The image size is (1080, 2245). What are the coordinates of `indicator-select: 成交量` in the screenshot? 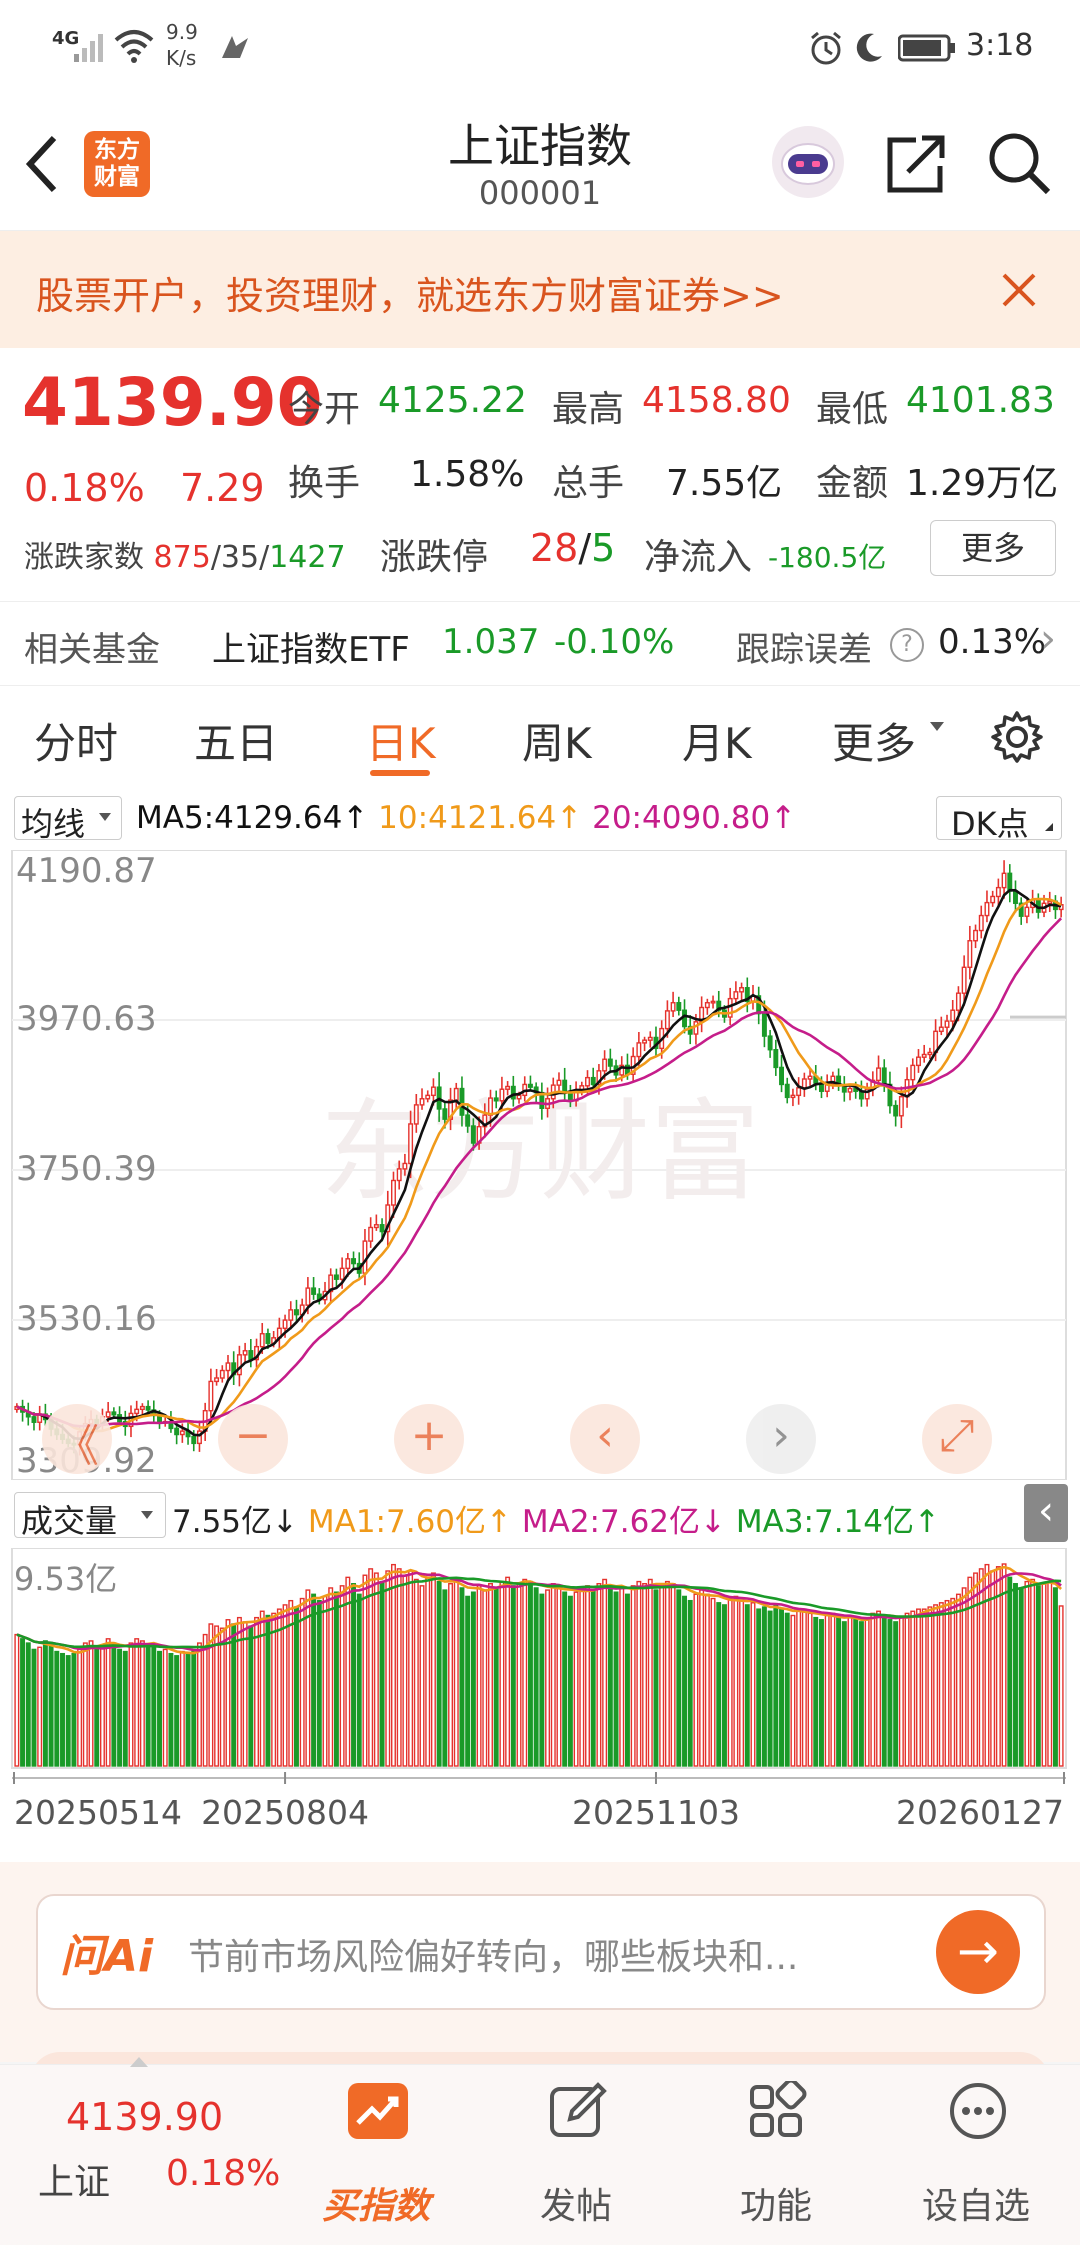 It's located at (90, 1516).